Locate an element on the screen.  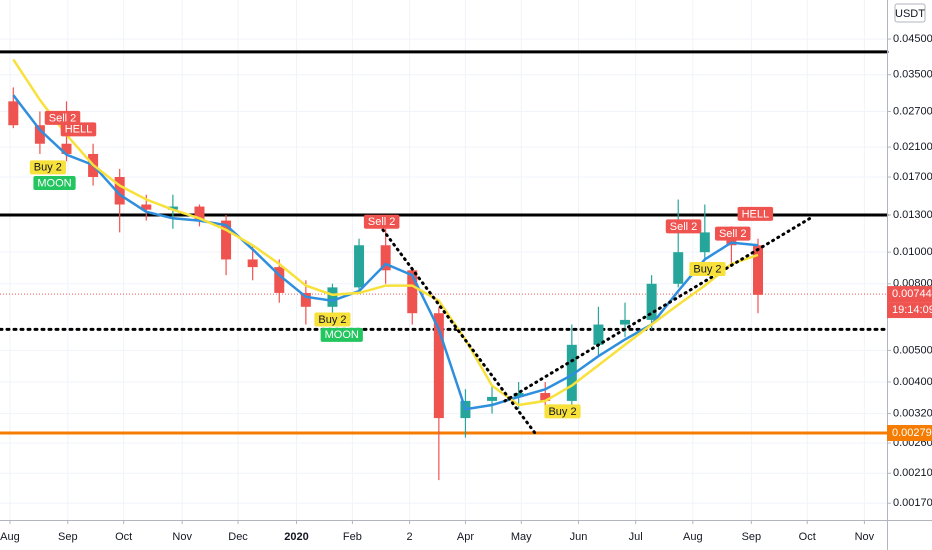
countdown-box is located at coordinates (909, 310).